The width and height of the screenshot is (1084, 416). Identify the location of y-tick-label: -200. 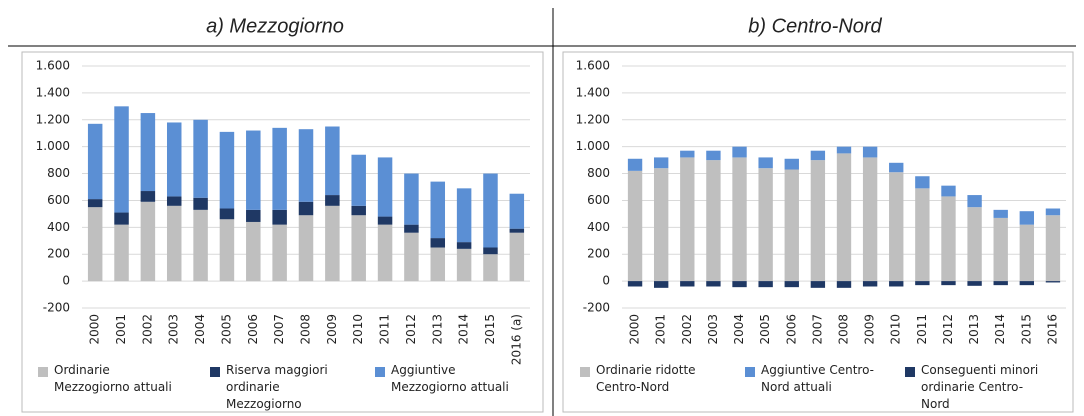
(596, 308).